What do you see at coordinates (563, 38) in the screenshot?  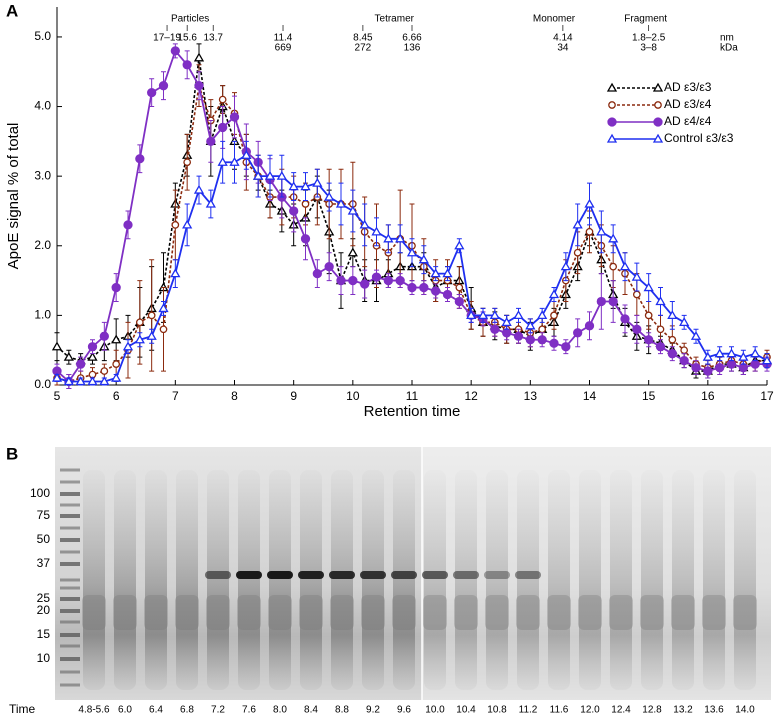 I see `size-nm: 4.14` at bounding box center [563, 38].